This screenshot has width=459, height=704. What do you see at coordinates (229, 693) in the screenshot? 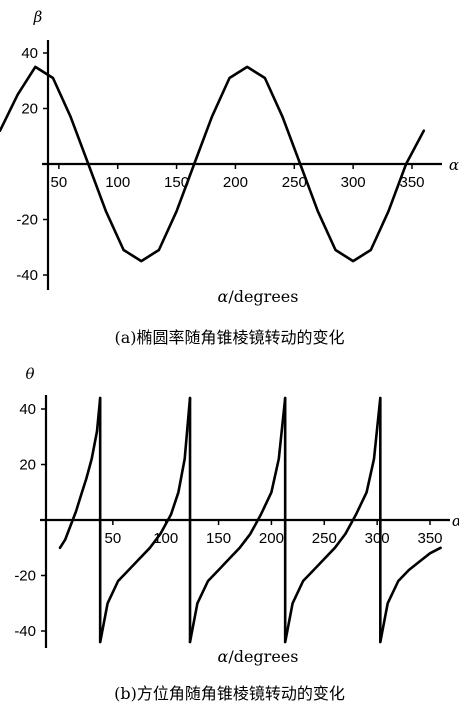
I see `caption-b: (b)方位角随角锥棱镜转动的变化` at bounding box center [229, 693].